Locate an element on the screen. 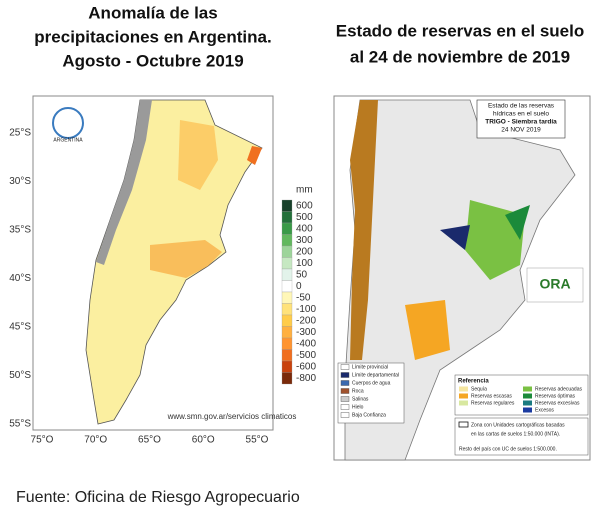 This screenshot has width=596, height=524. reference-label: Reservas excesivas is located at coordinates (557, 403).